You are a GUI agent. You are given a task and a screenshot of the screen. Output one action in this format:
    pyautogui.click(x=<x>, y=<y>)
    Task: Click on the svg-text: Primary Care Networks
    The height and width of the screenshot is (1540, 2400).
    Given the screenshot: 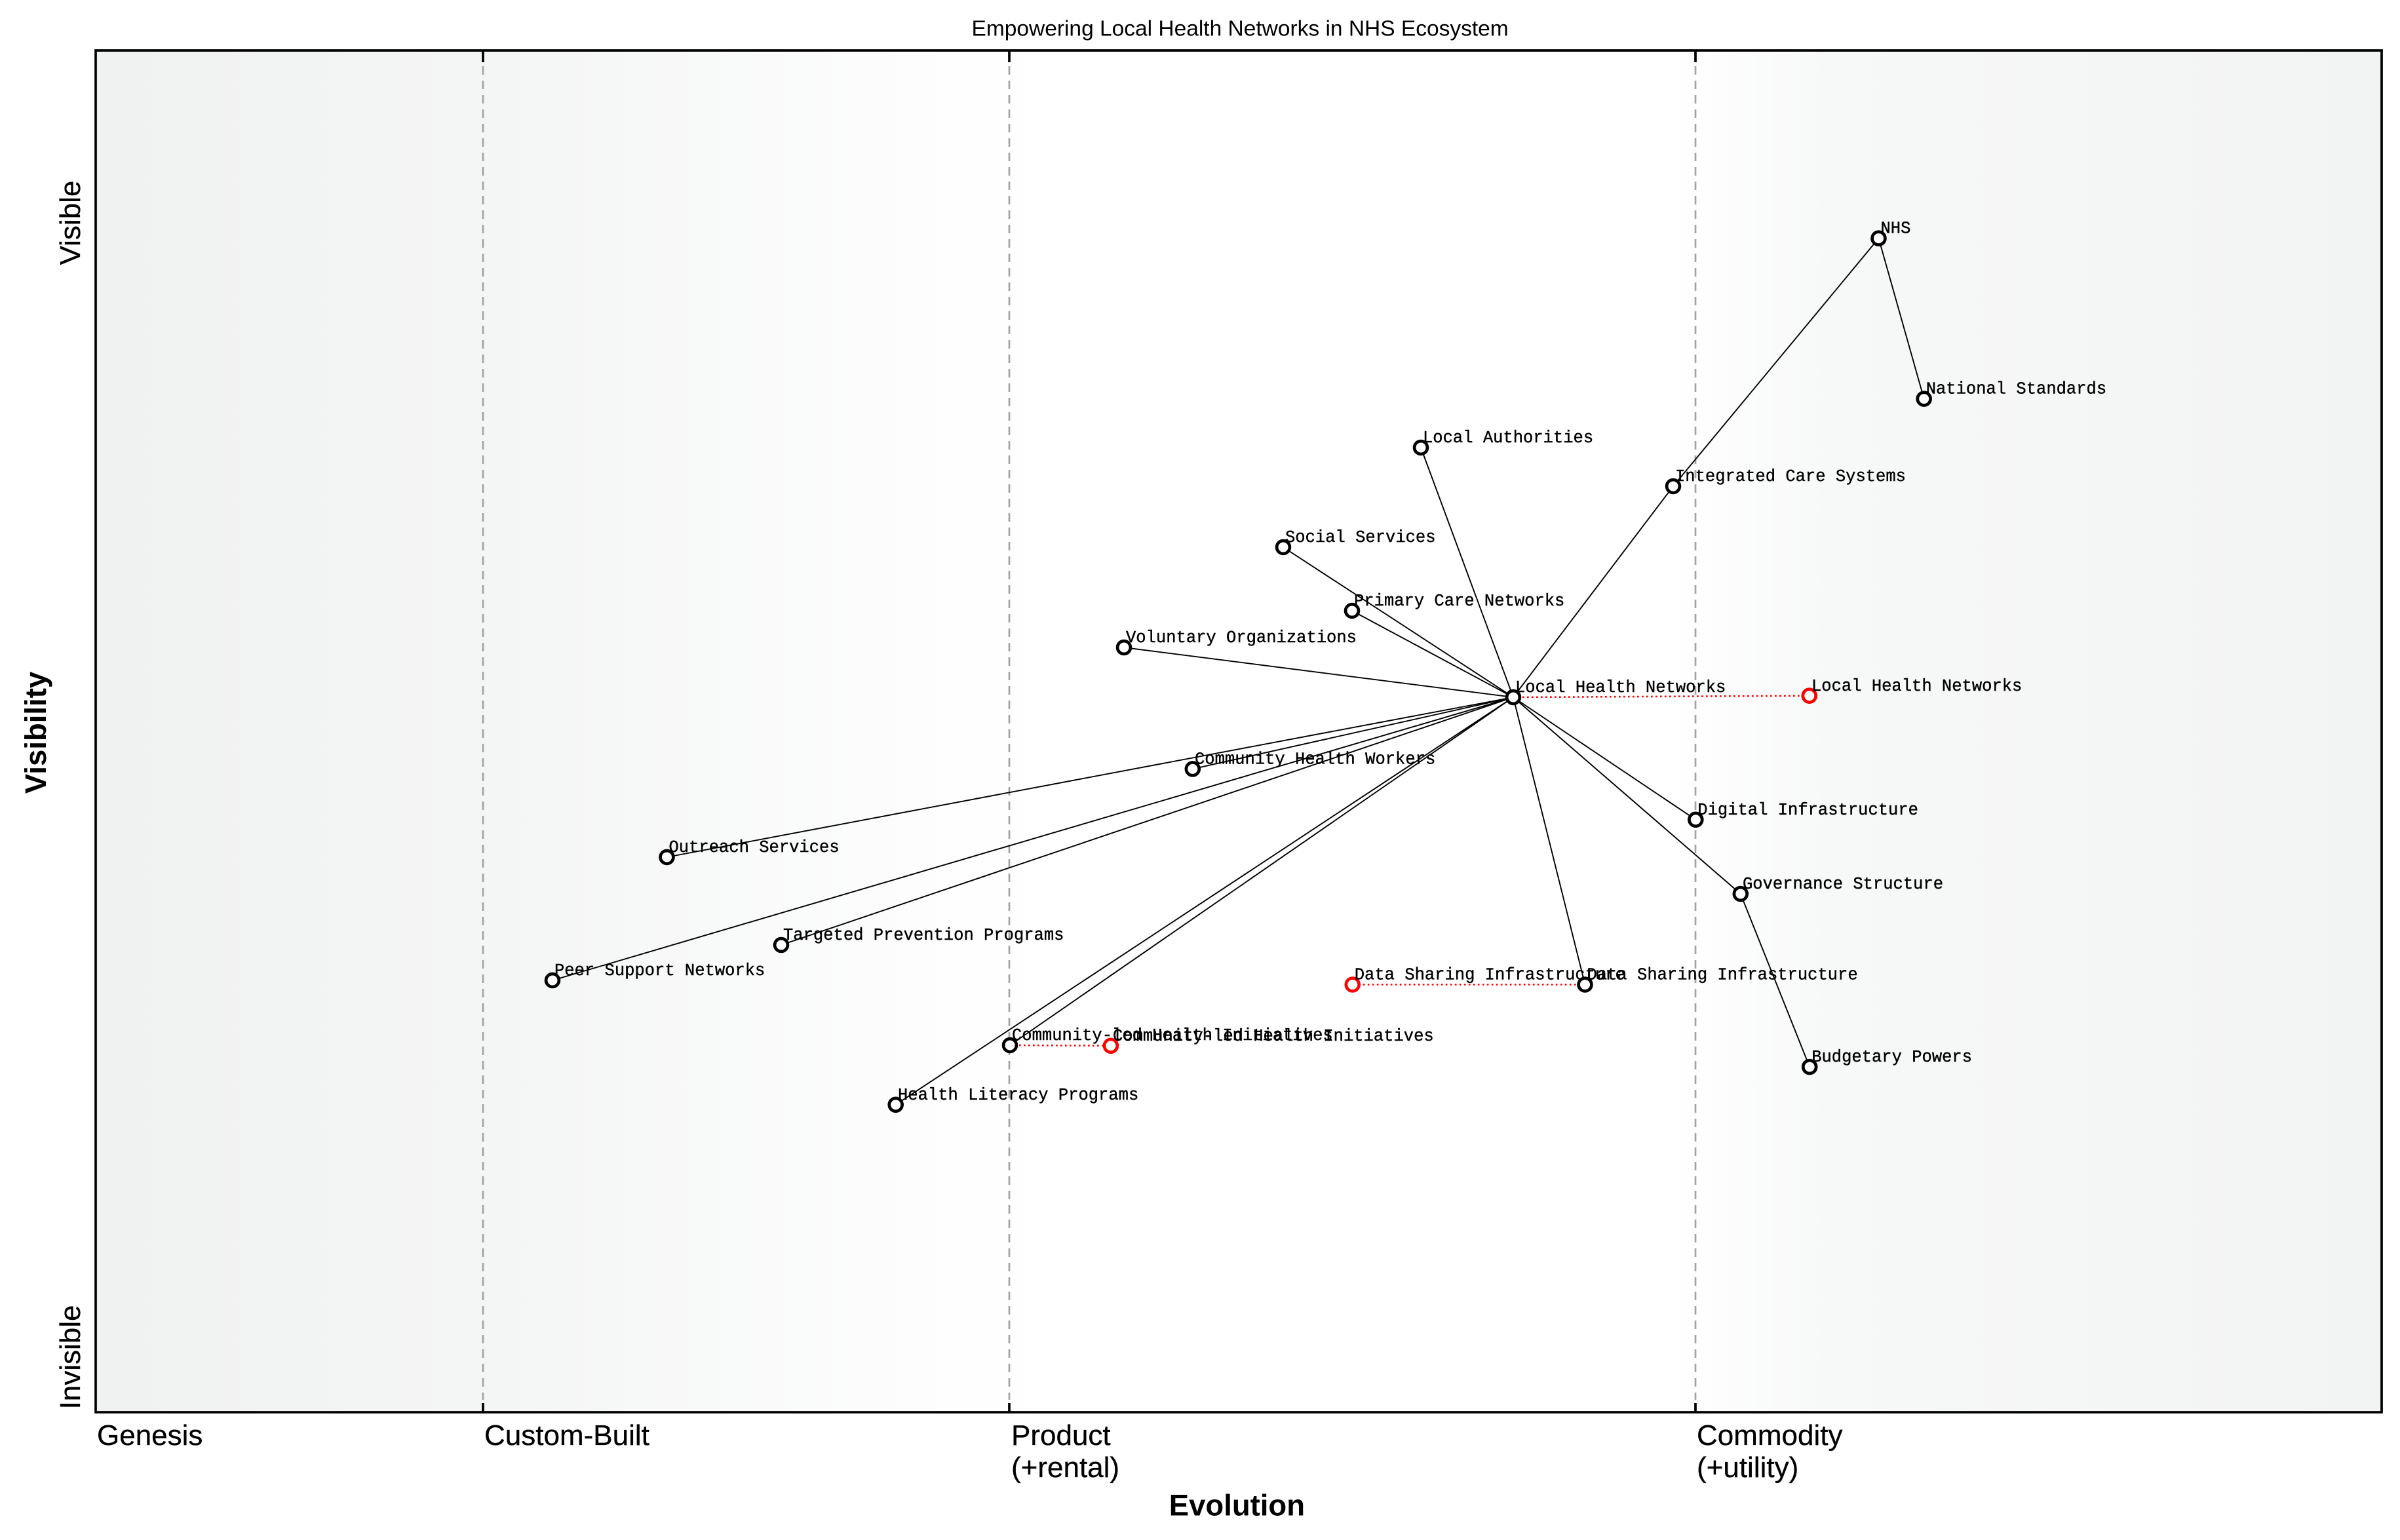 What is the action you would take?
    pyautogui.click(x=1459, y=601)
    